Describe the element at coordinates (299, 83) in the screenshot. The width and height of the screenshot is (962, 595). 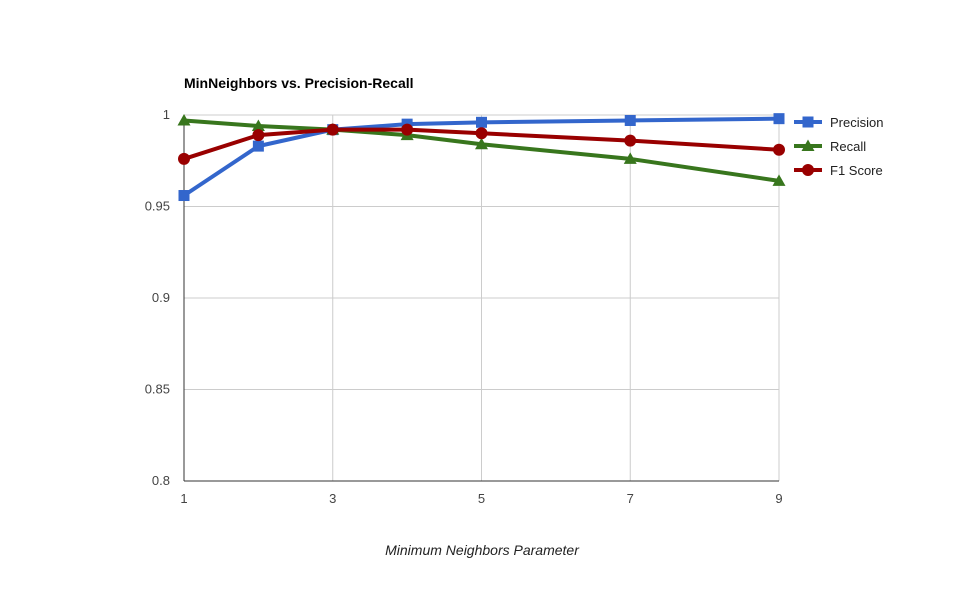
I see `chart-title: MinNeighbors vs. Precision-Recall` at that location.